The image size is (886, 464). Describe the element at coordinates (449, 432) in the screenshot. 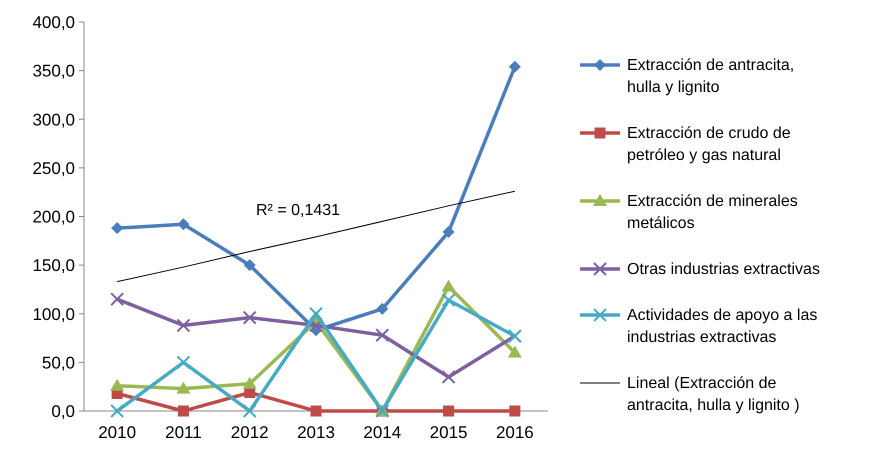

I see `x-tick-label: 2015` at that location.